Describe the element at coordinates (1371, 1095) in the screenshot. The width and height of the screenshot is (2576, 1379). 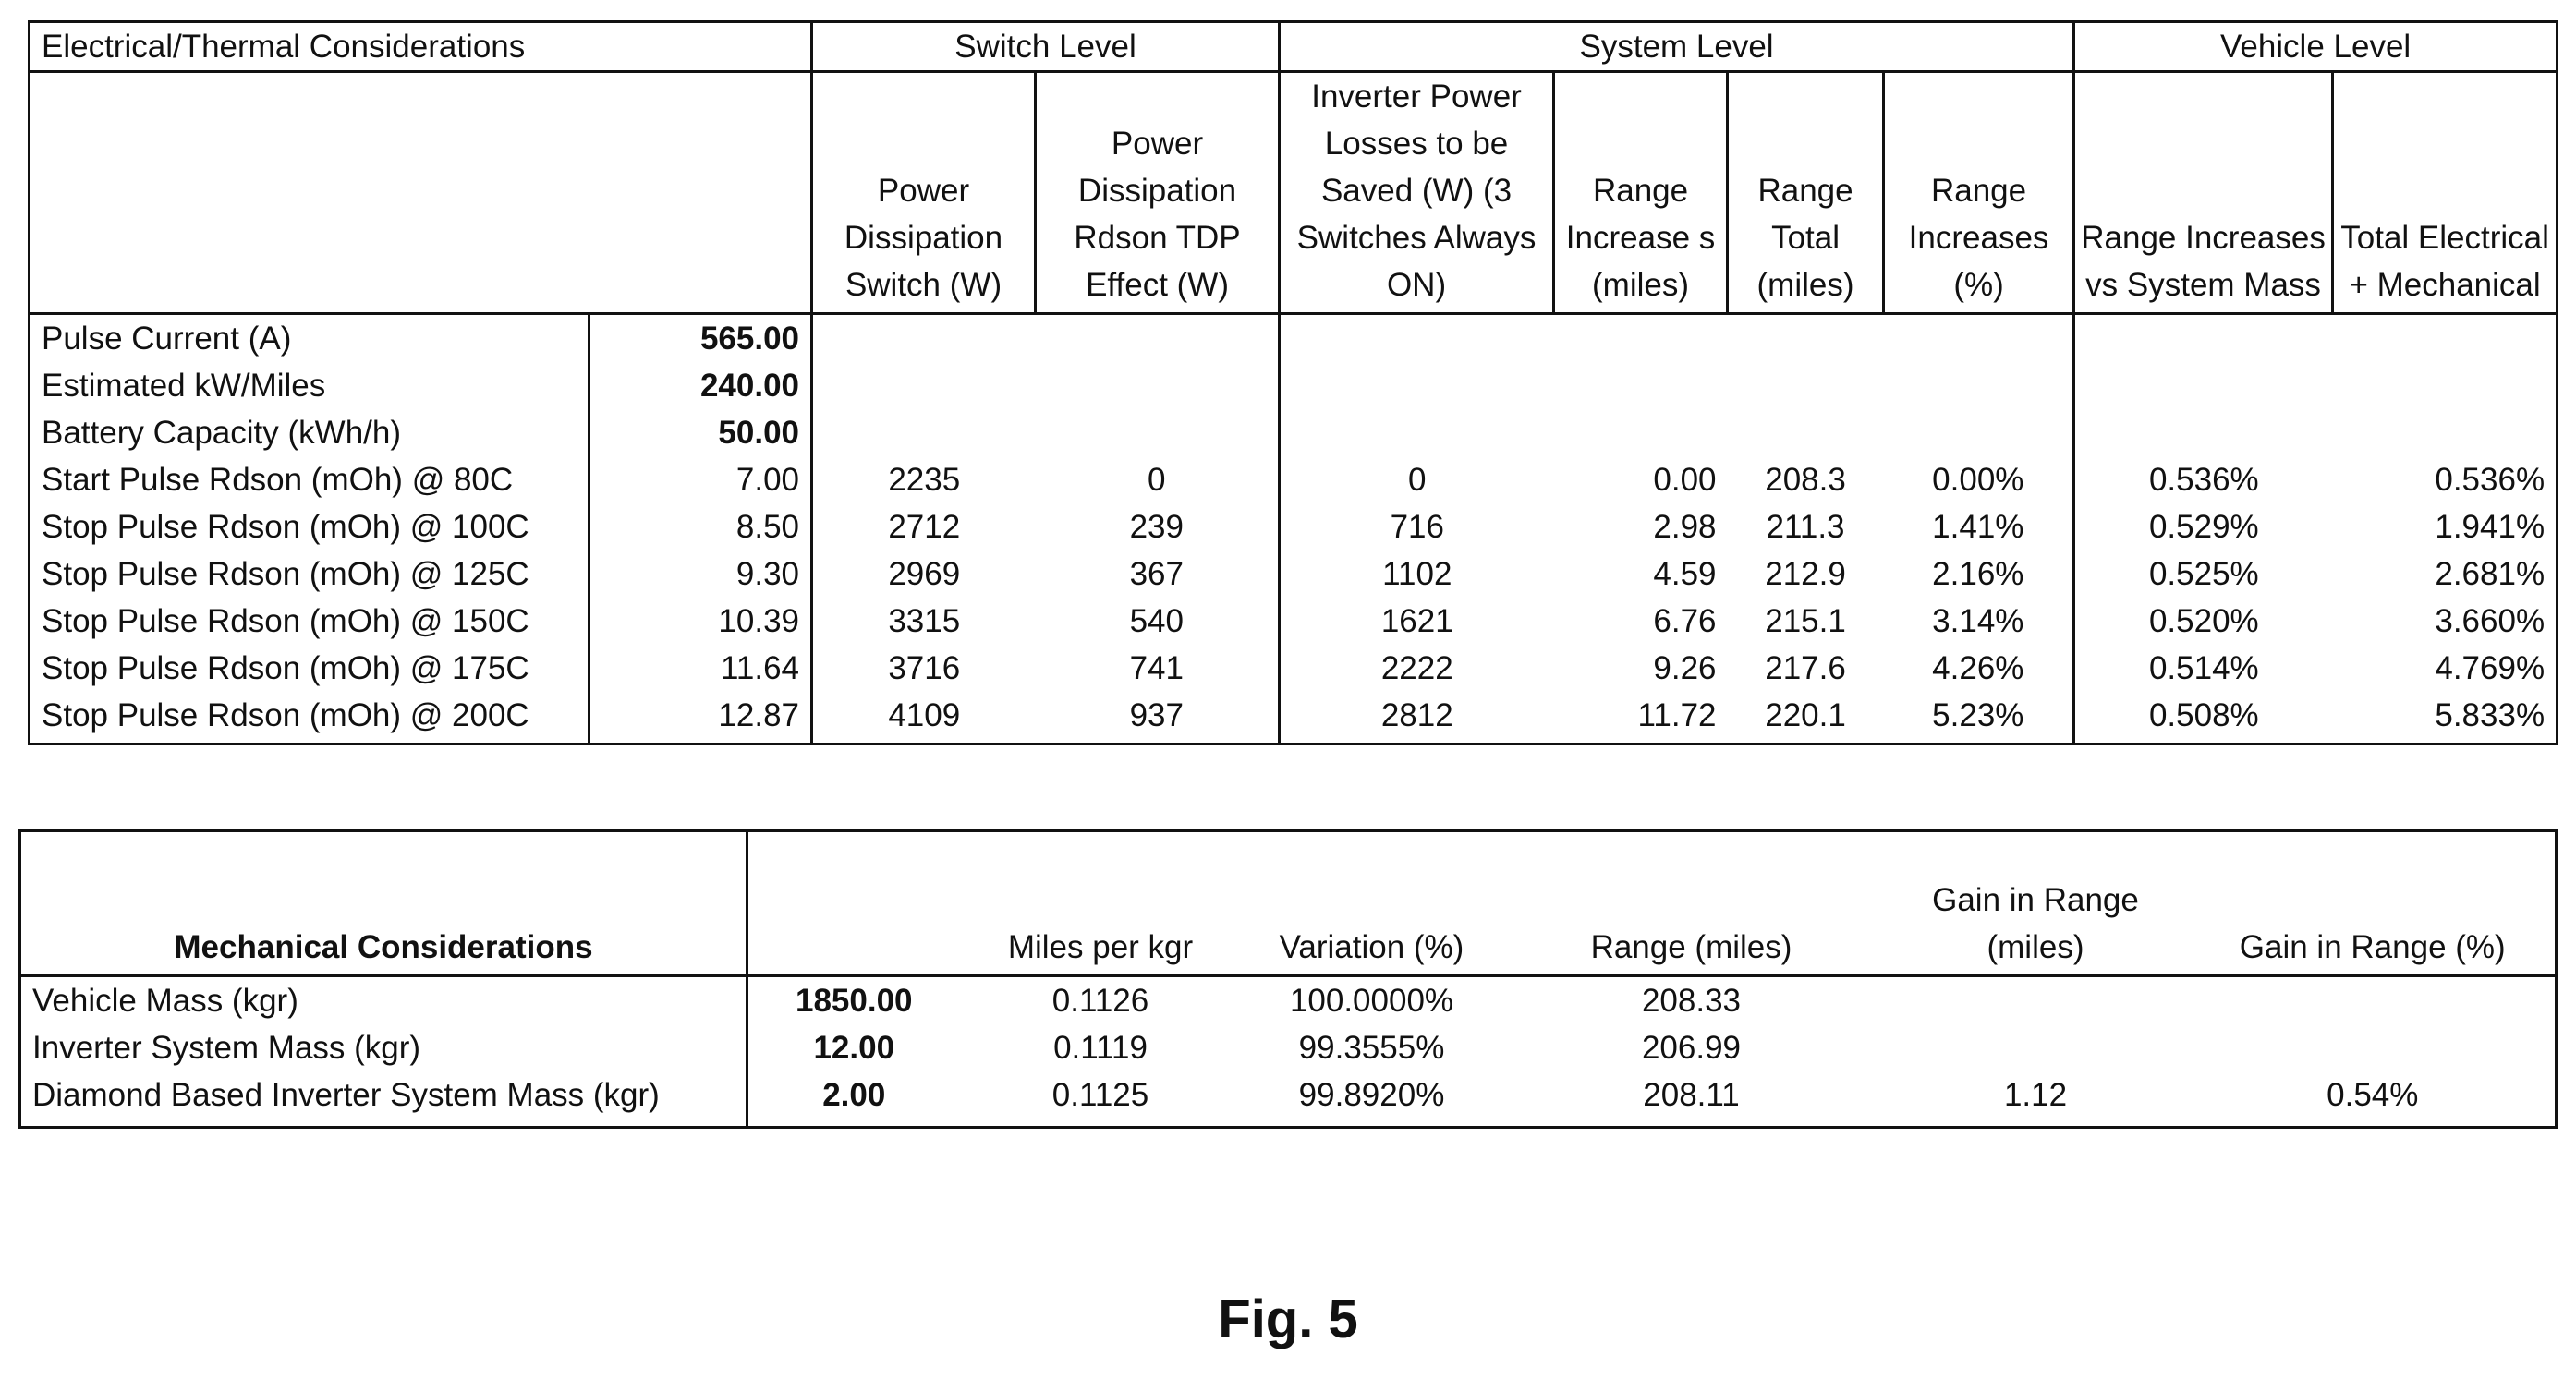
I see `cell-variation: 99.8920%` at that location.